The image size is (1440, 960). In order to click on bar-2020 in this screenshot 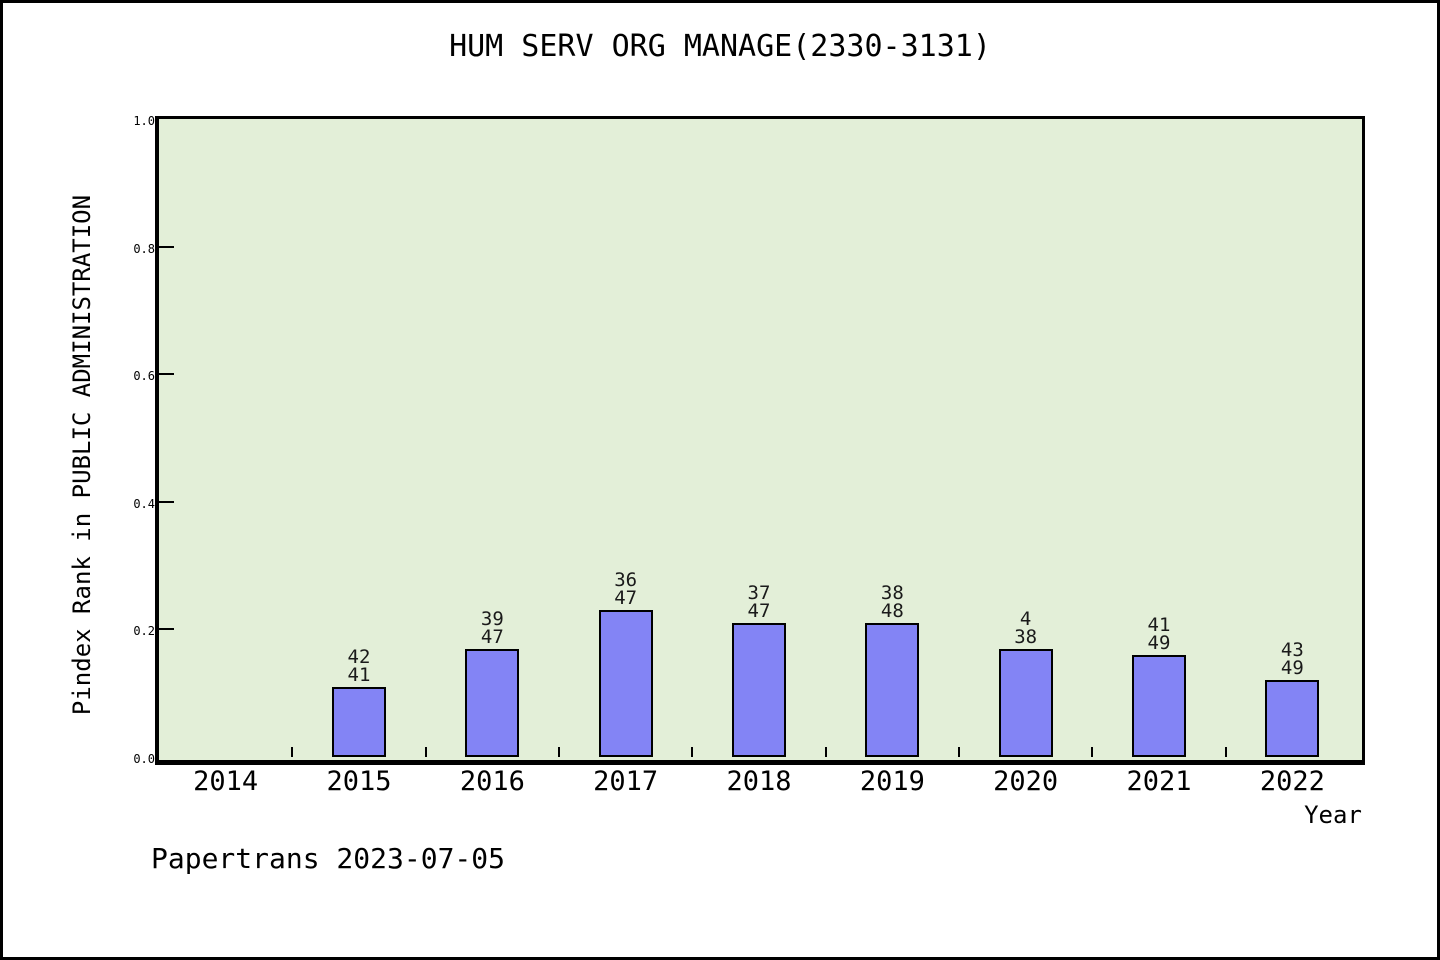, I will do `click(1025, 703)`.